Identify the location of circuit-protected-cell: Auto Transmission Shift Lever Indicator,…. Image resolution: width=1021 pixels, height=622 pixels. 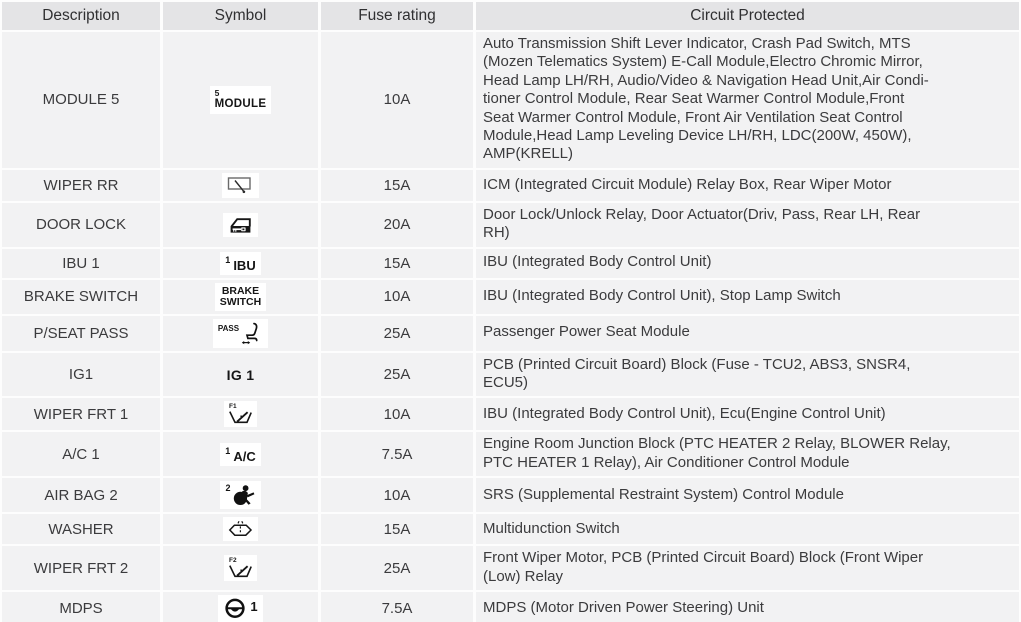
(747, 100).